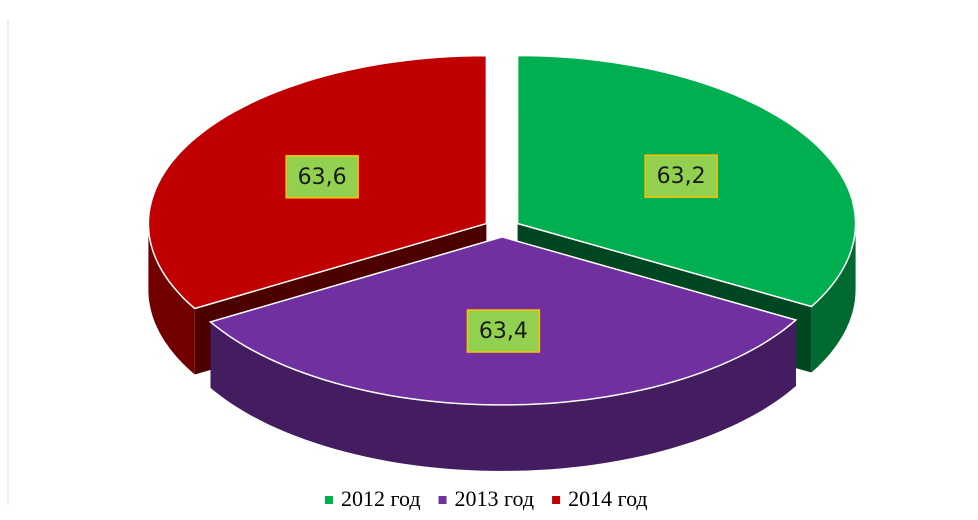  I want to click on legend-label: 2014 год, so click(608, 498).